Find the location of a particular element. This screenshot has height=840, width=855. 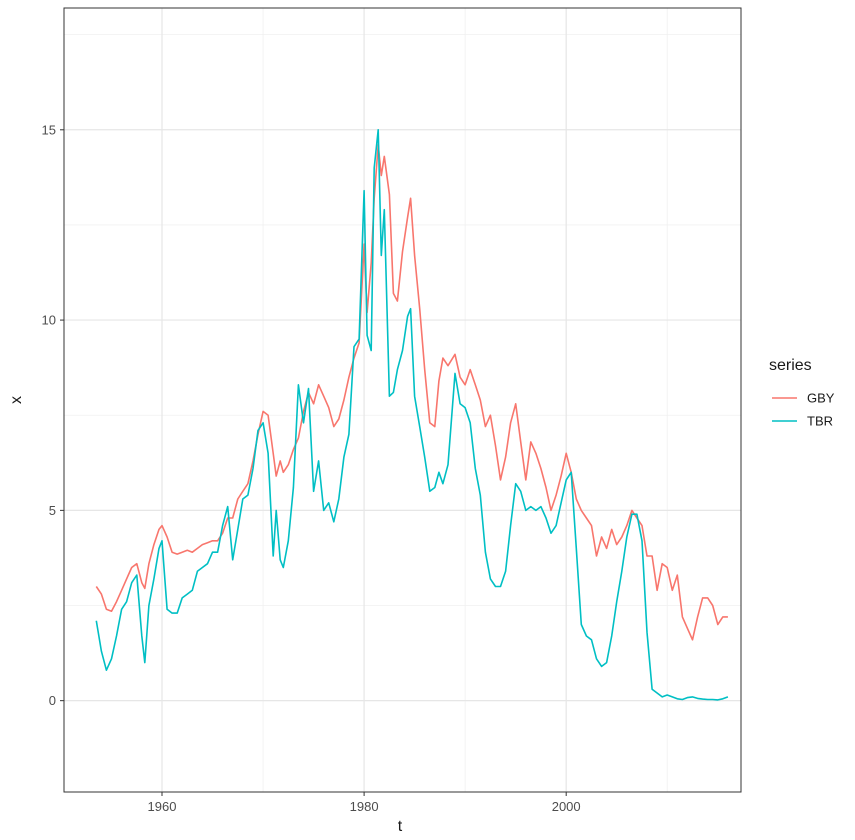

y-tick-label: 15 is located at coordinates (49, 129).